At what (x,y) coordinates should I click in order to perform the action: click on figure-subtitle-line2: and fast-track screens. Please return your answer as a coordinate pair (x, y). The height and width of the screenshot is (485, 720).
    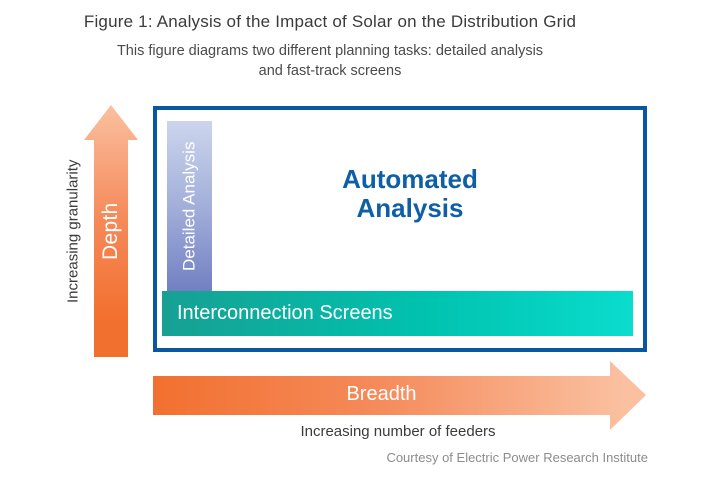
    Looking at the image, I should click on (330, 71).